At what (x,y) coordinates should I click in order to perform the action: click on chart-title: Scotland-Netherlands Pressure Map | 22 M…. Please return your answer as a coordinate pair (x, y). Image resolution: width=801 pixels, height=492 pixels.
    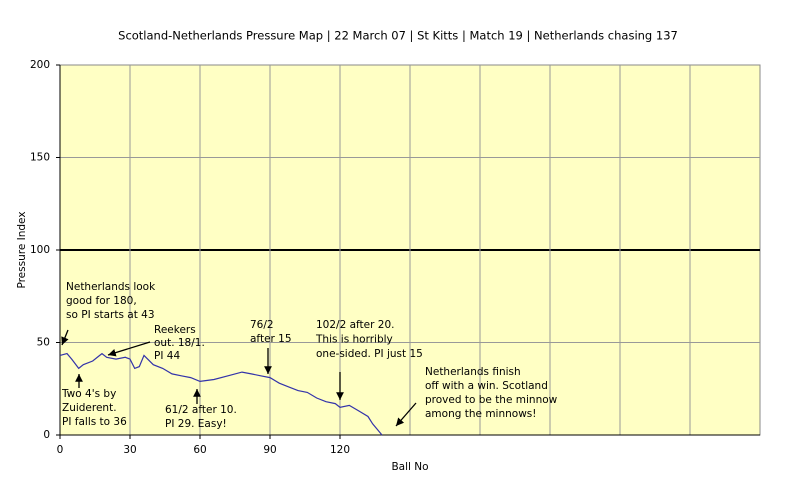
    Looking at the image, I should click on (398, 36).